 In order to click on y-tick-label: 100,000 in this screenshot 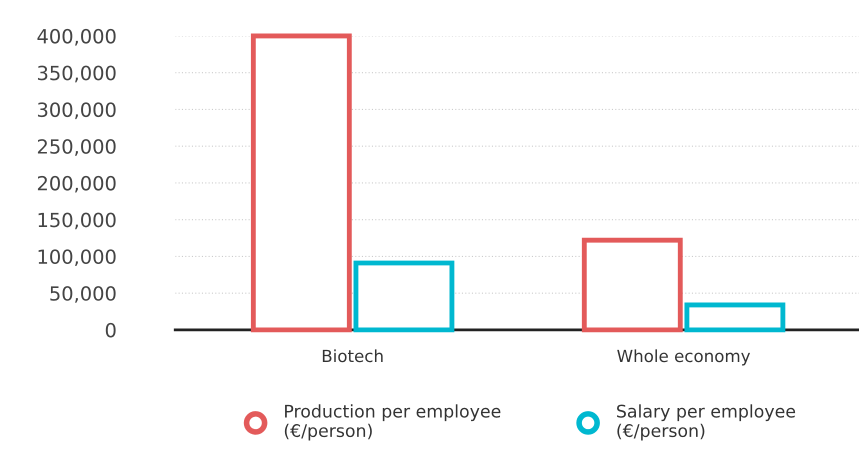, I will do `click(77, 257)`.